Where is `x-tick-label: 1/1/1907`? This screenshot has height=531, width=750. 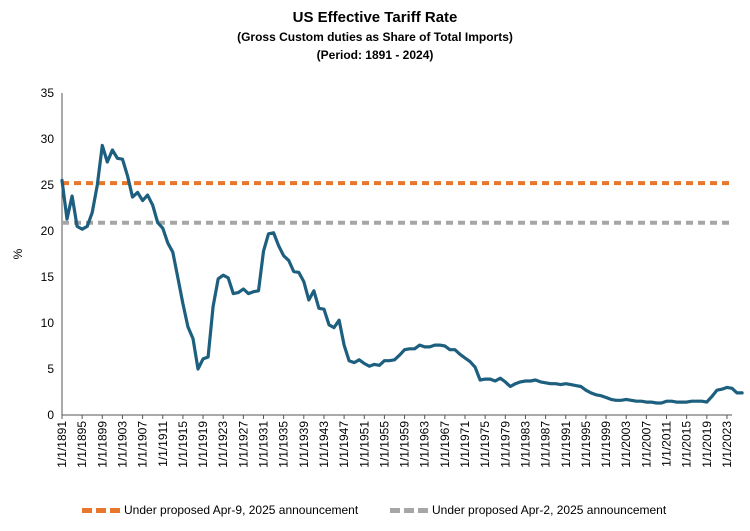 x-tick-label: 1/1/1907 is located at coordinates (143, 444).